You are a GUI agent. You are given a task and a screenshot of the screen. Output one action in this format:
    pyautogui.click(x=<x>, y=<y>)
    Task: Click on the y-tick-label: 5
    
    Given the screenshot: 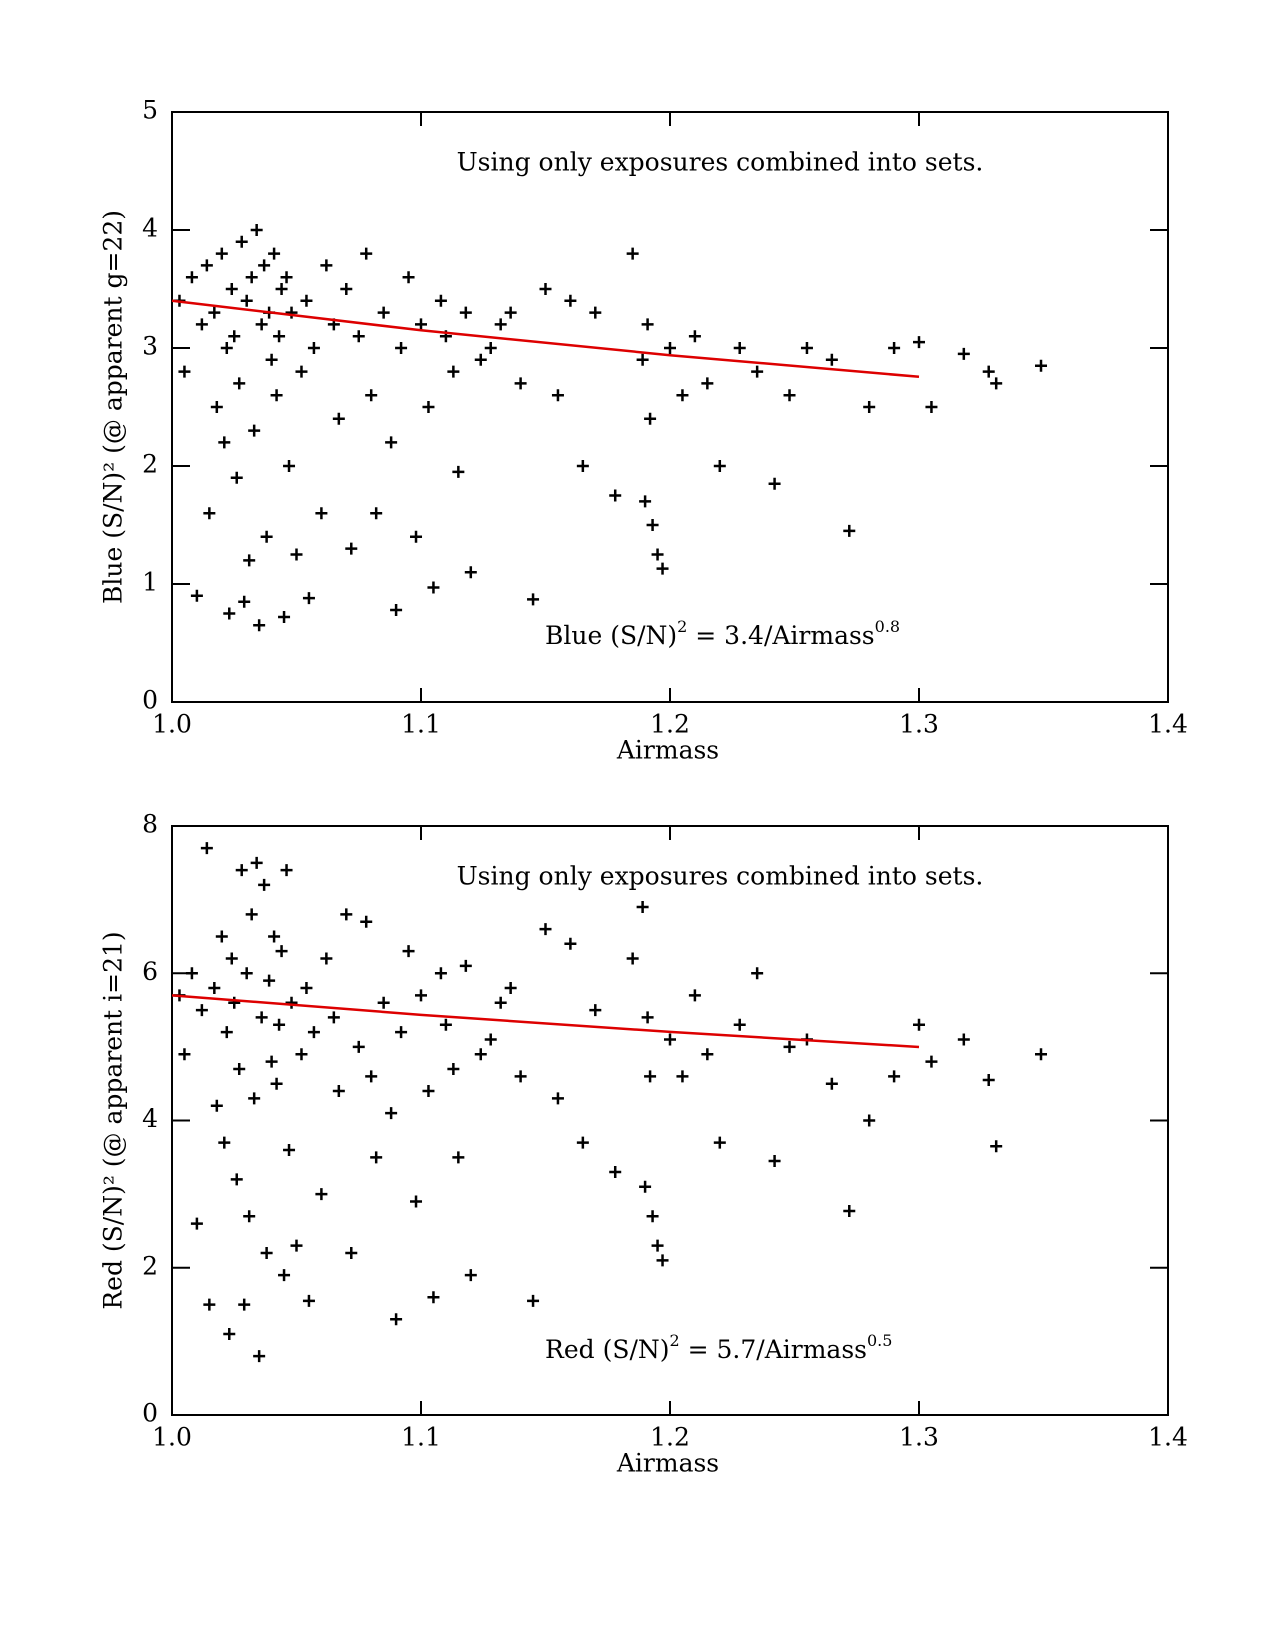 What is the action you would take?
    pyautogui.click(x=150, y=110)
    